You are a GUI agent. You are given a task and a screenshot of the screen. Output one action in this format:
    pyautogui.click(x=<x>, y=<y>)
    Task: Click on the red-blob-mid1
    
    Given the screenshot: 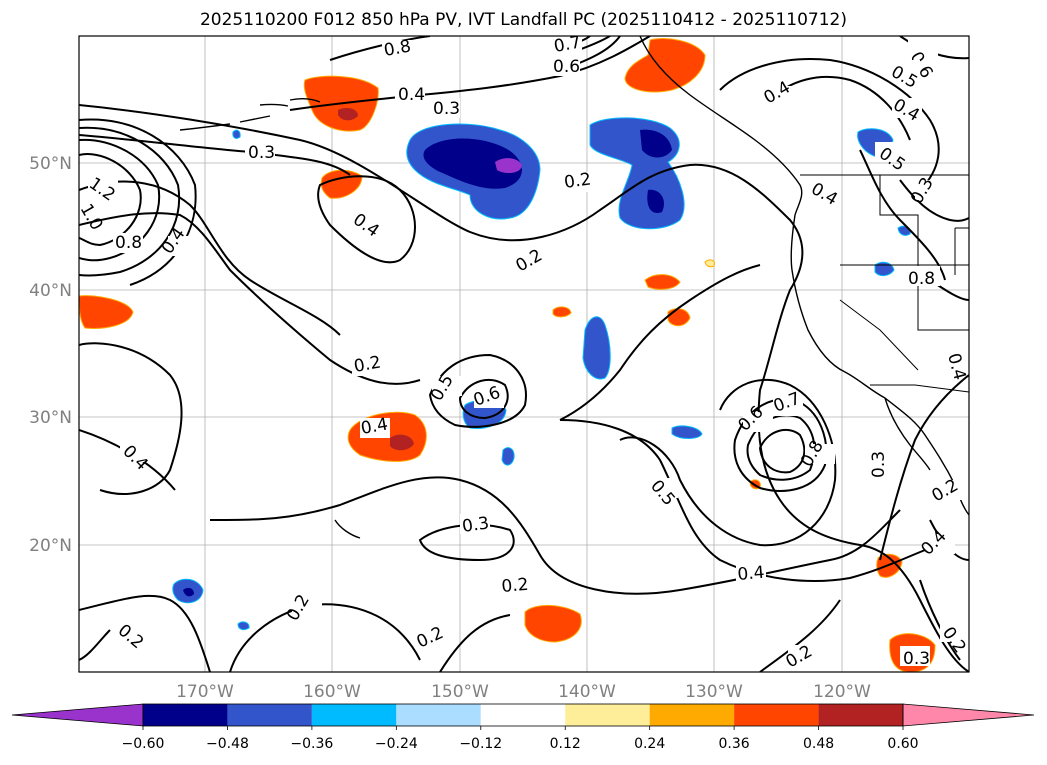 What is the action you would take?
    pyautogui.click(x=662, y=282)
    